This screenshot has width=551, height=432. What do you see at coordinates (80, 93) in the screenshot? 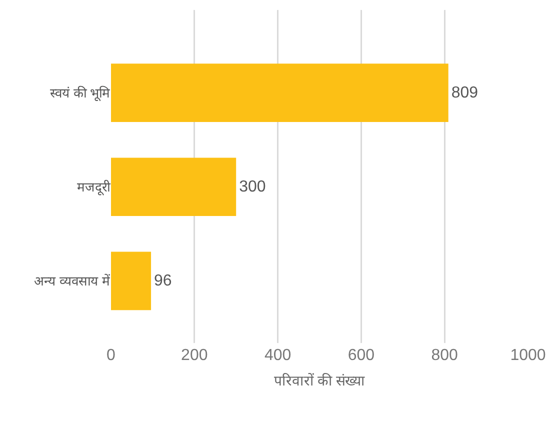
I see `y-tick-label: स्वयं की भूमि` at bounding box center [80, 93].